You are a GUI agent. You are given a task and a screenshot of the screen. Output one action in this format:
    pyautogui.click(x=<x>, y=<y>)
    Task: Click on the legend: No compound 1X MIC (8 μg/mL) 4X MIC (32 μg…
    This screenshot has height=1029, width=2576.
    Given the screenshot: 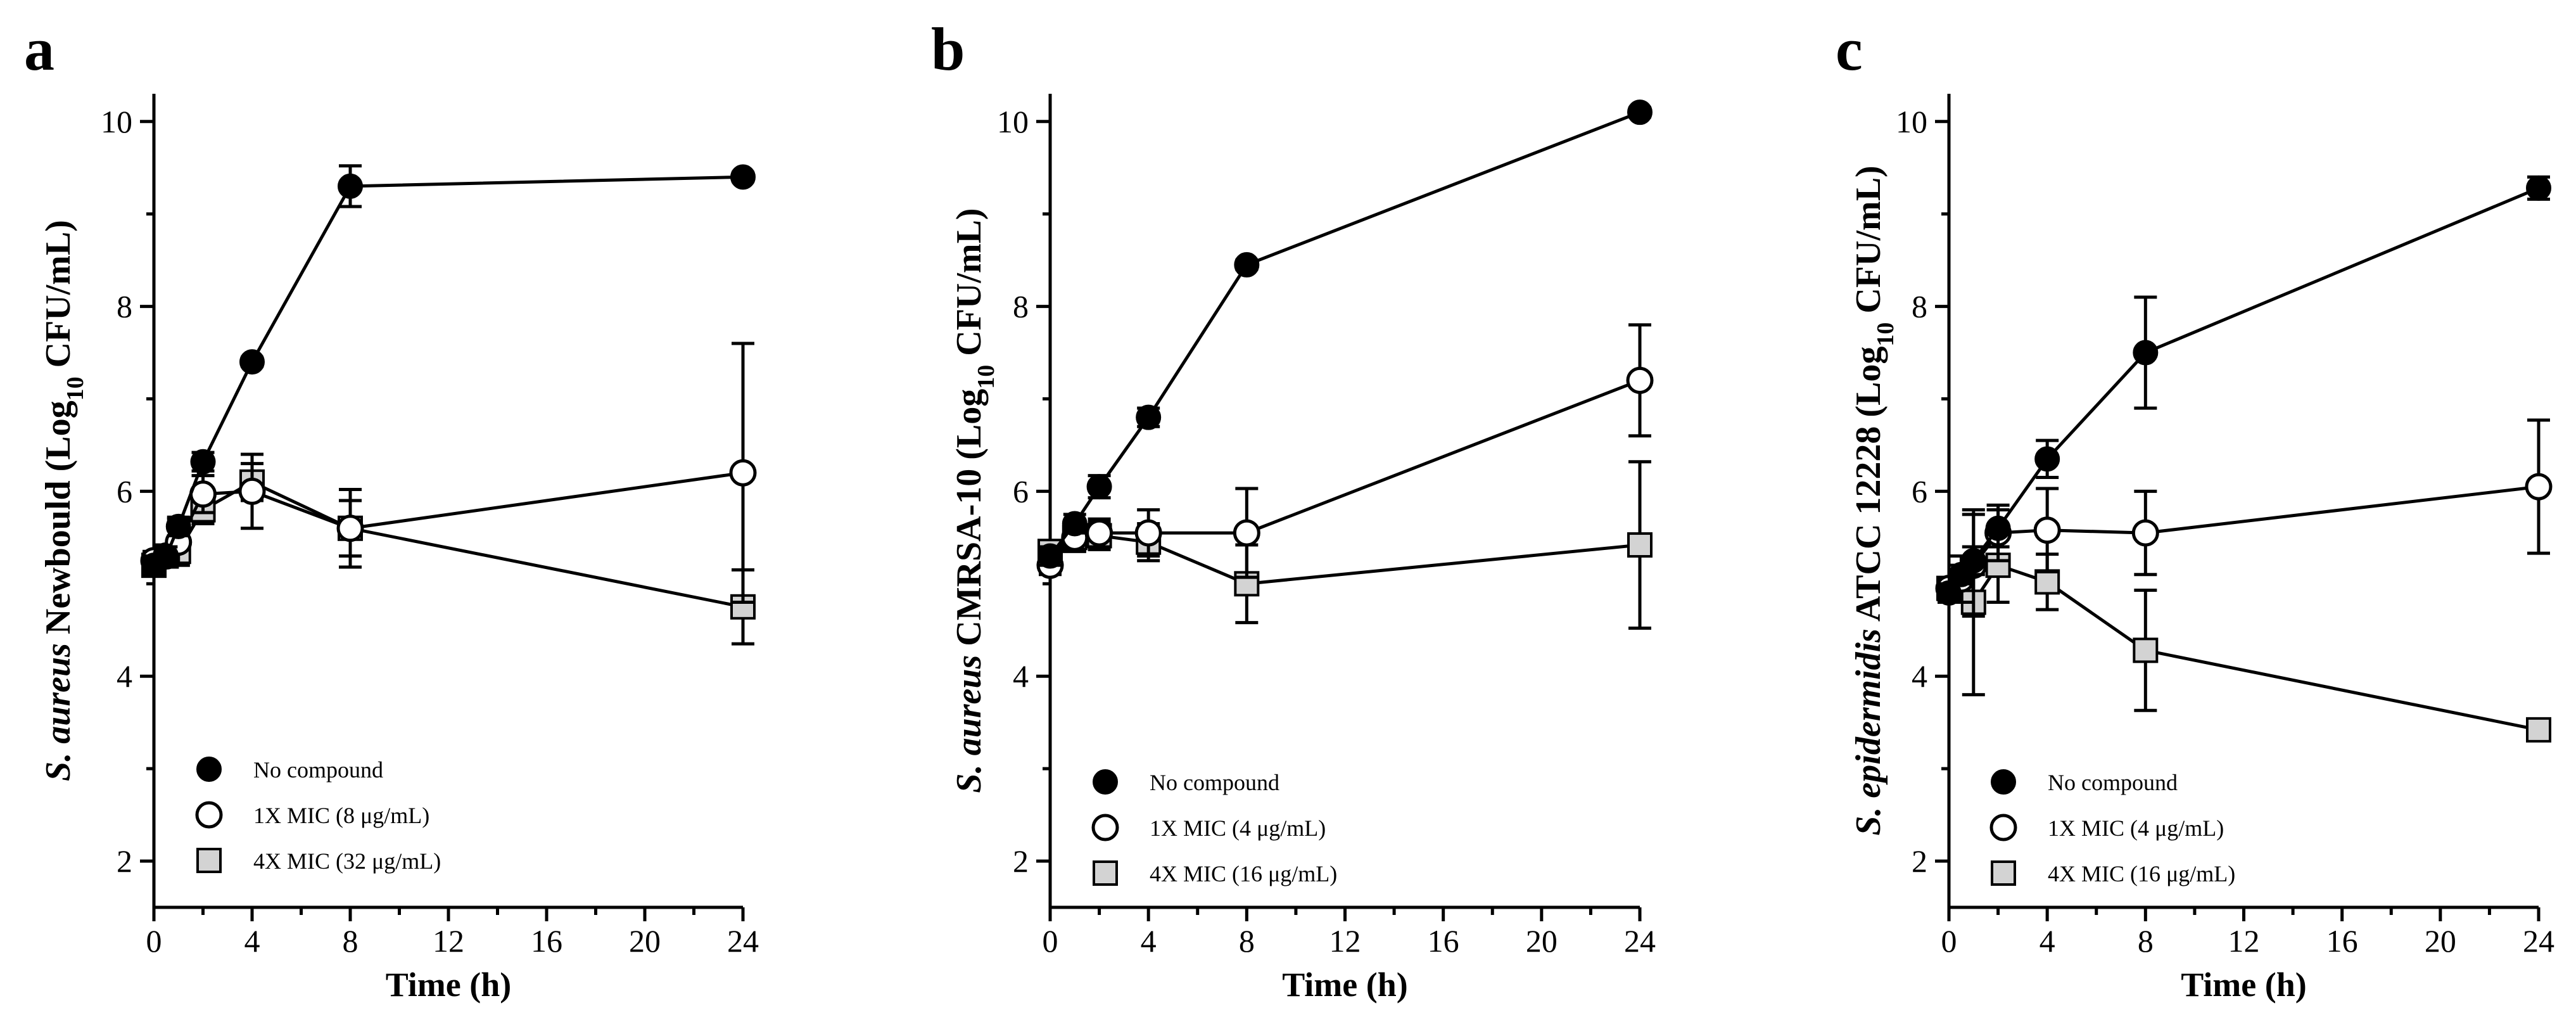 What is the action you would take?
    pyautogui.click(x=318, y=815)
    